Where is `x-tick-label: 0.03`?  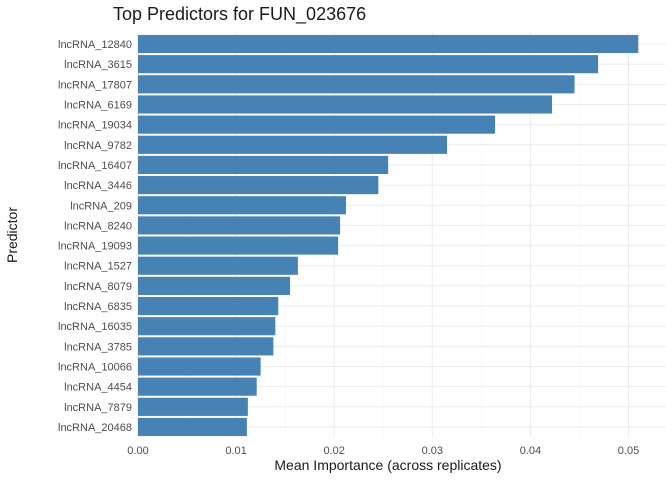
x-tick-label: 0.03 is located at coordinates (432, 451).